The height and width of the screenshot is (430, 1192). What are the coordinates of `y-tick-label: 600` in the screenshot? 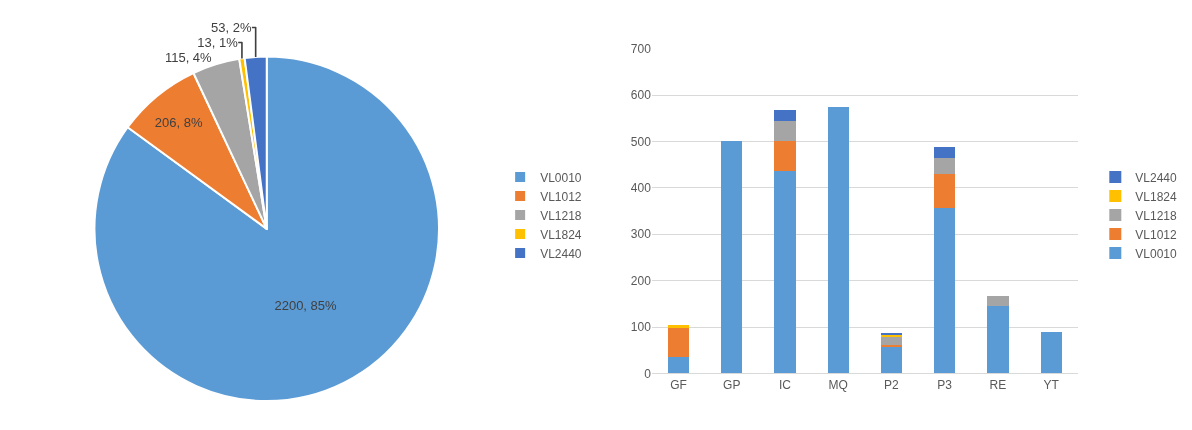 It's located at (641, 95).